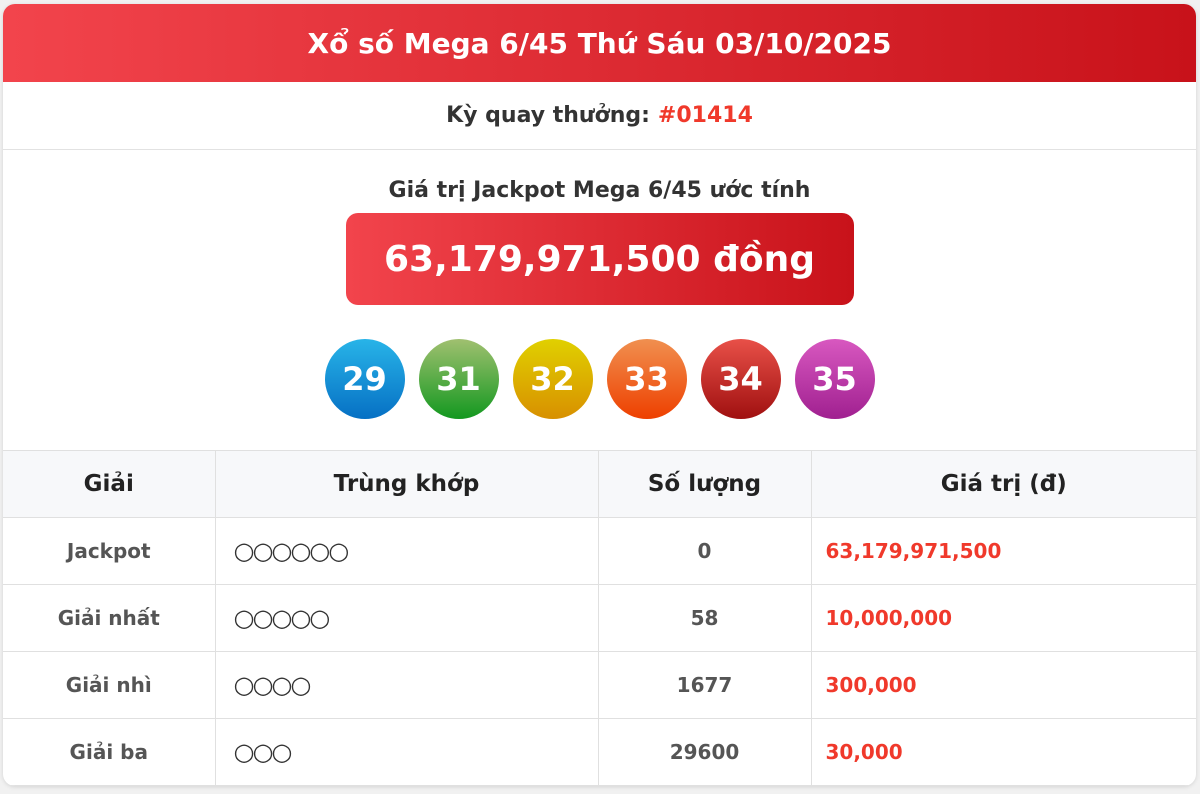 This screenshot has height=794, width=1200. Describe the element at coordinates (458, 379) in the screenshot. I see `number-ball: 31` at that location.